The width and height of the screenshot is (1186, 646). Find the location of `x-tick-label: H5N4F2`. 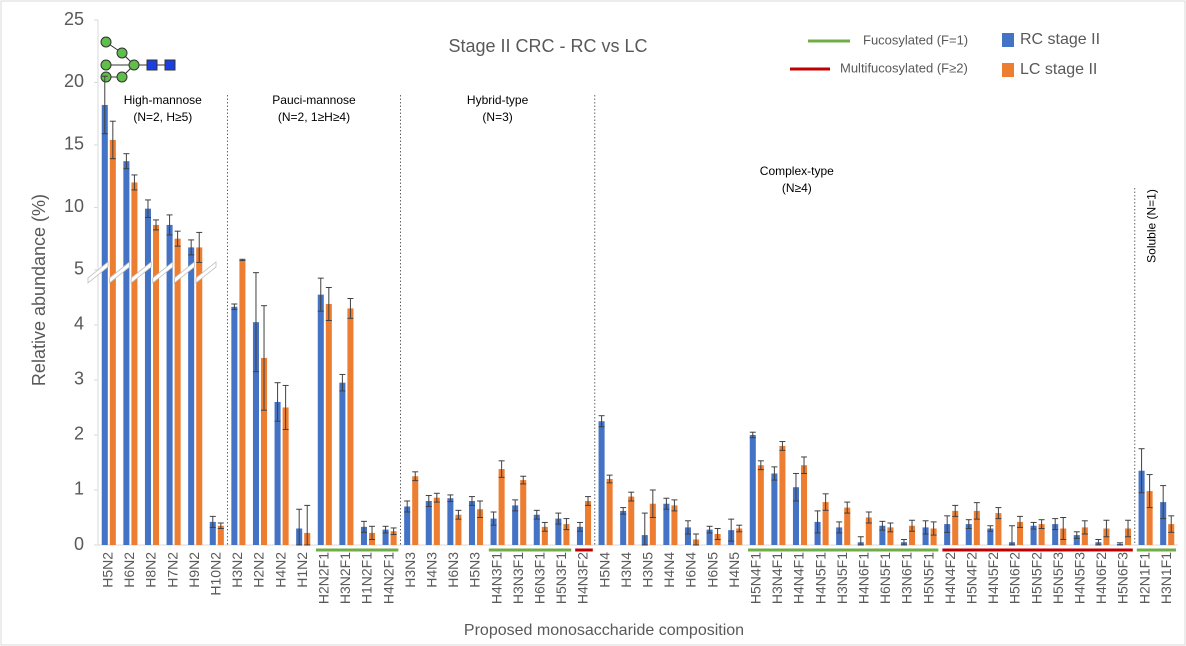

x-tick-label: H5N4F2 is located at coordinates (972, 578).